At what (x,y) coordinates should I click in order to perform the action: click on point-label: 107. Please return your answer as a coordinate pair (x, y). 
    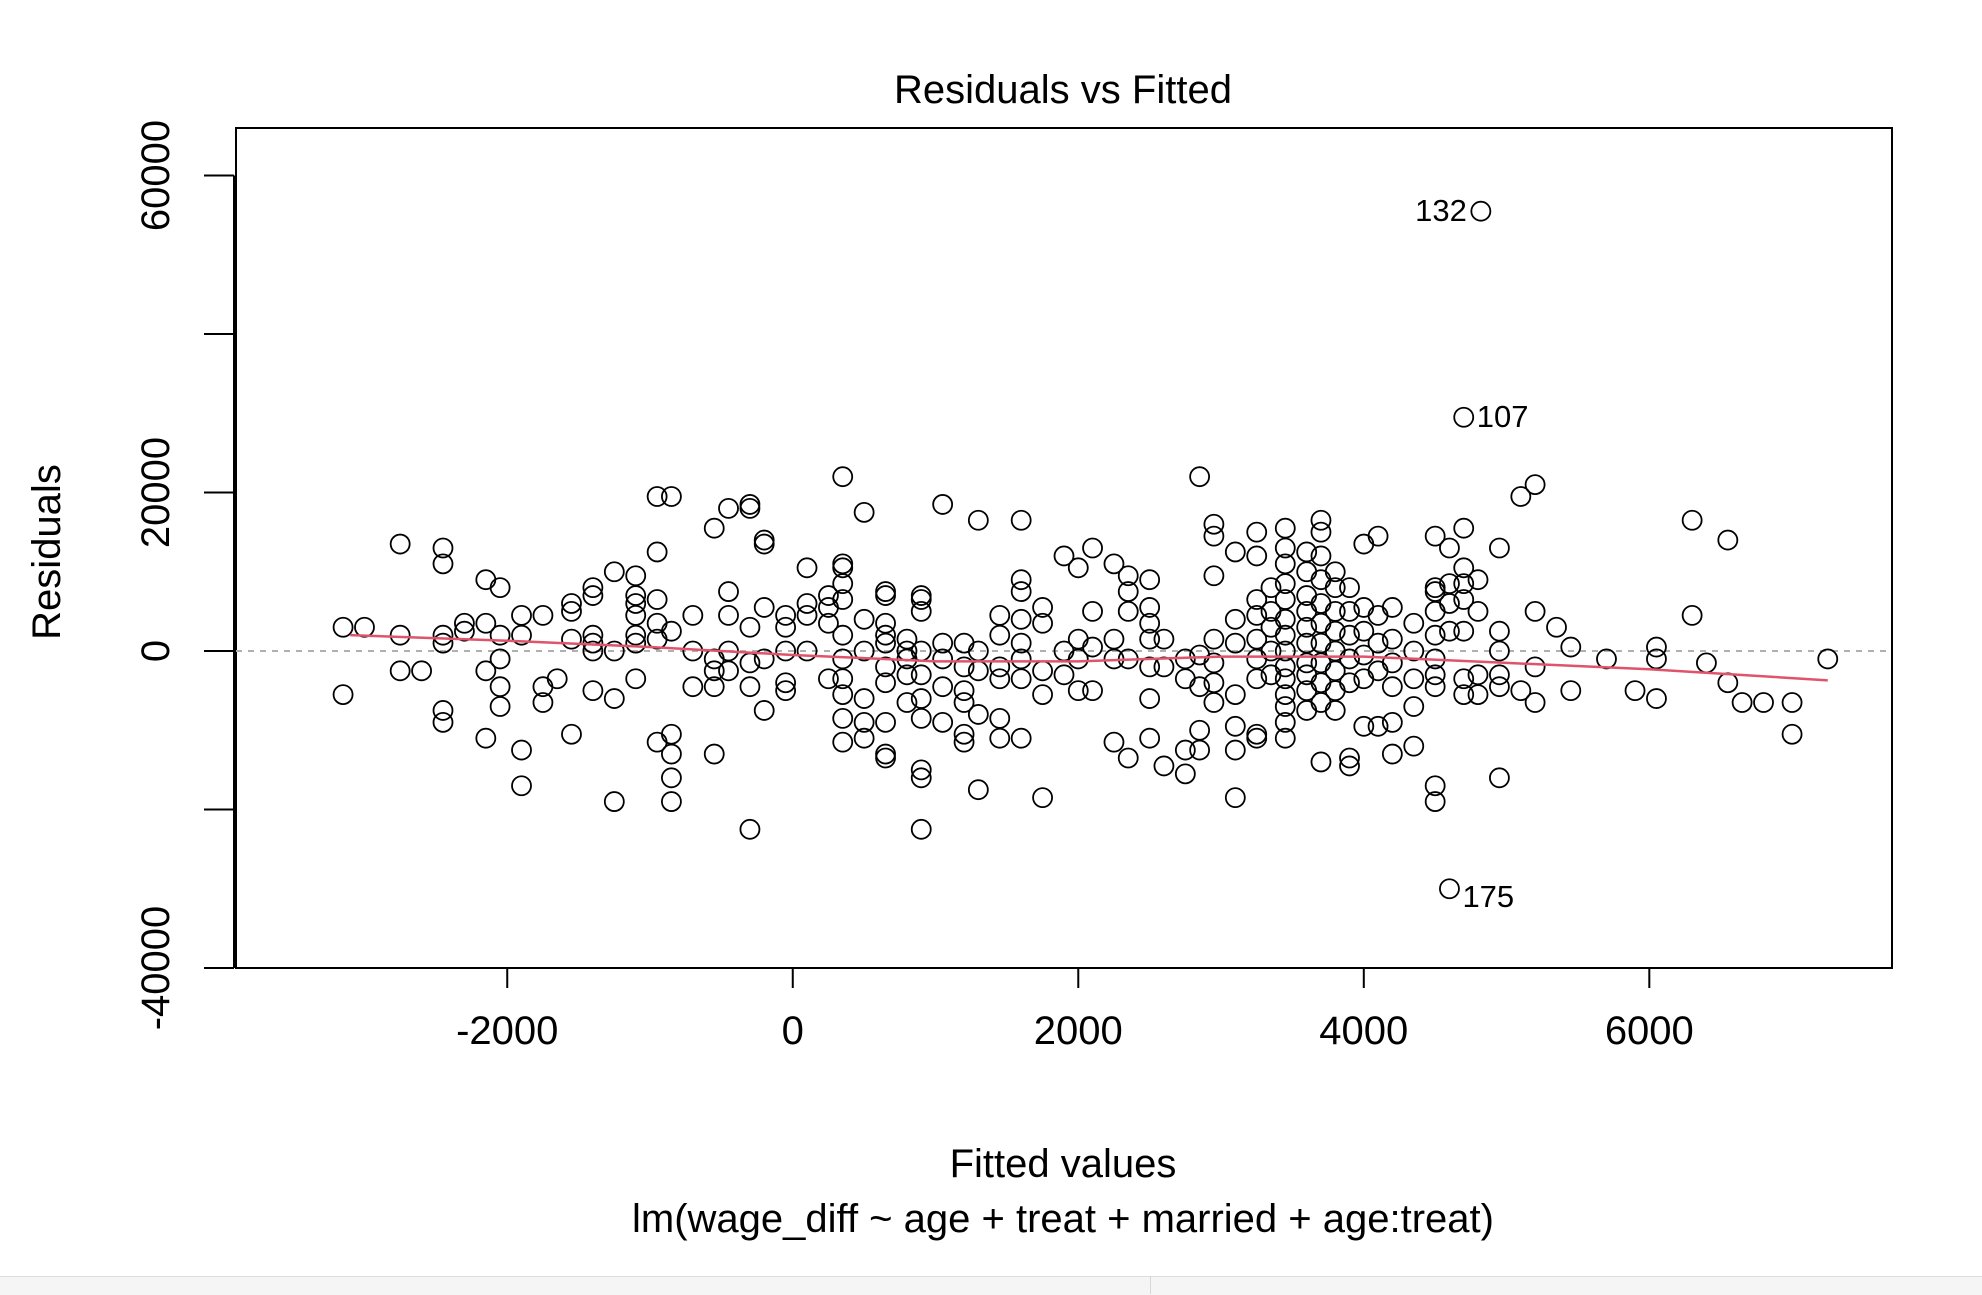
    Looking at the image, I should click on (1503, 416).